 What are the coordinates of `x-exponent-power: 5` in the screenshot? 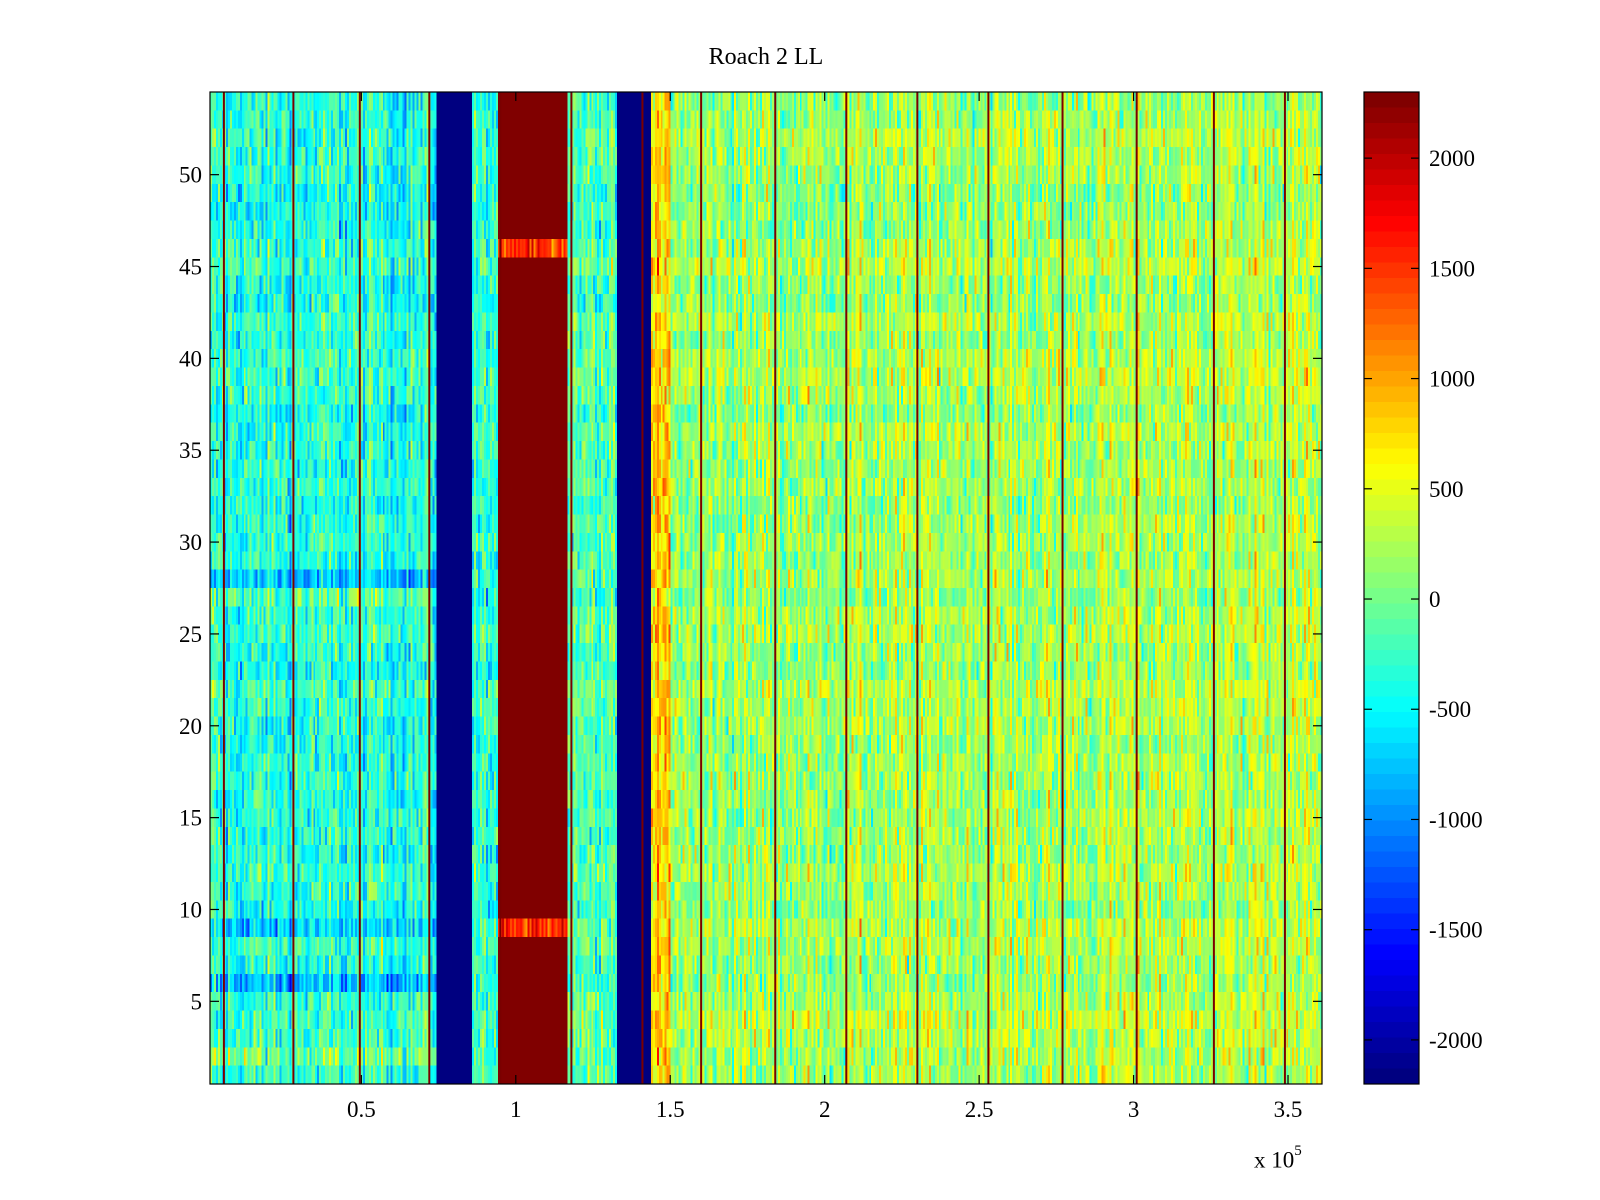 It's located at (1298, 1151).